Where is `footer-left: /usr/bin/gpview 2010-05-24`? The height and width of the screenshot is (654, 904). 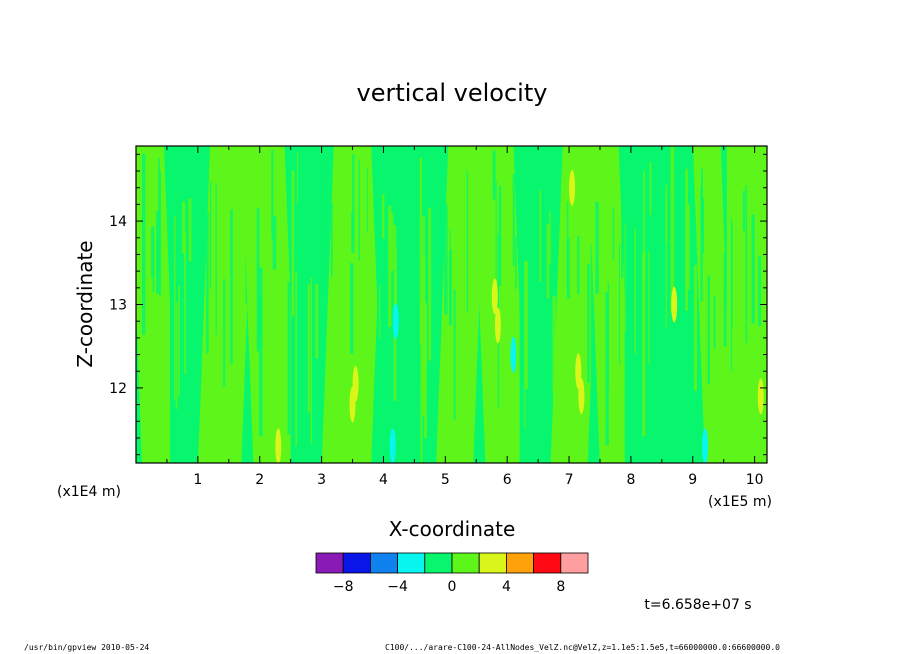
footer-left: /usr/bin/gpview 2010-05-24 is located at coordinates (86, 647).